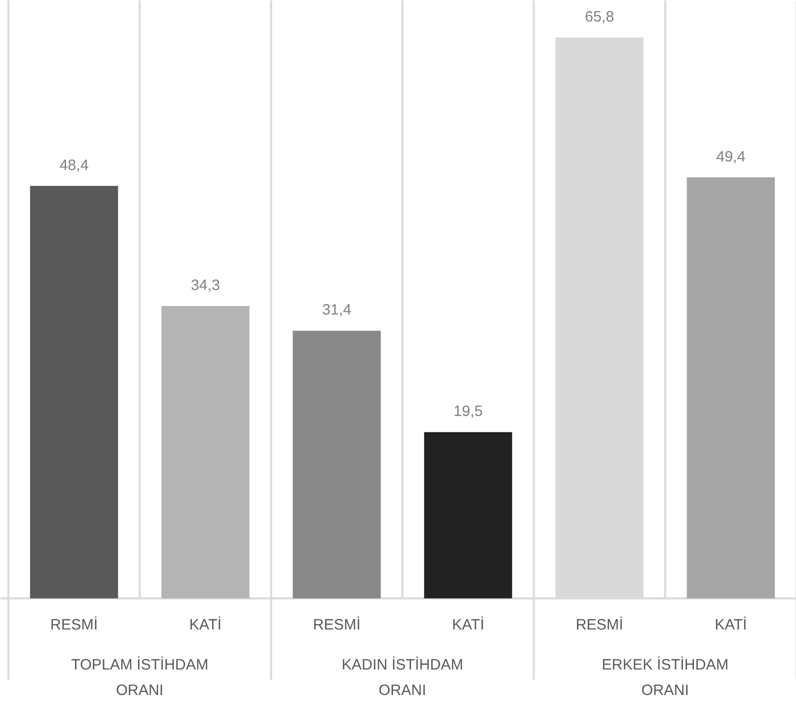 This screenshot has width=796, height=710. I want to click on data-label: 65,8, so click(599, 17).